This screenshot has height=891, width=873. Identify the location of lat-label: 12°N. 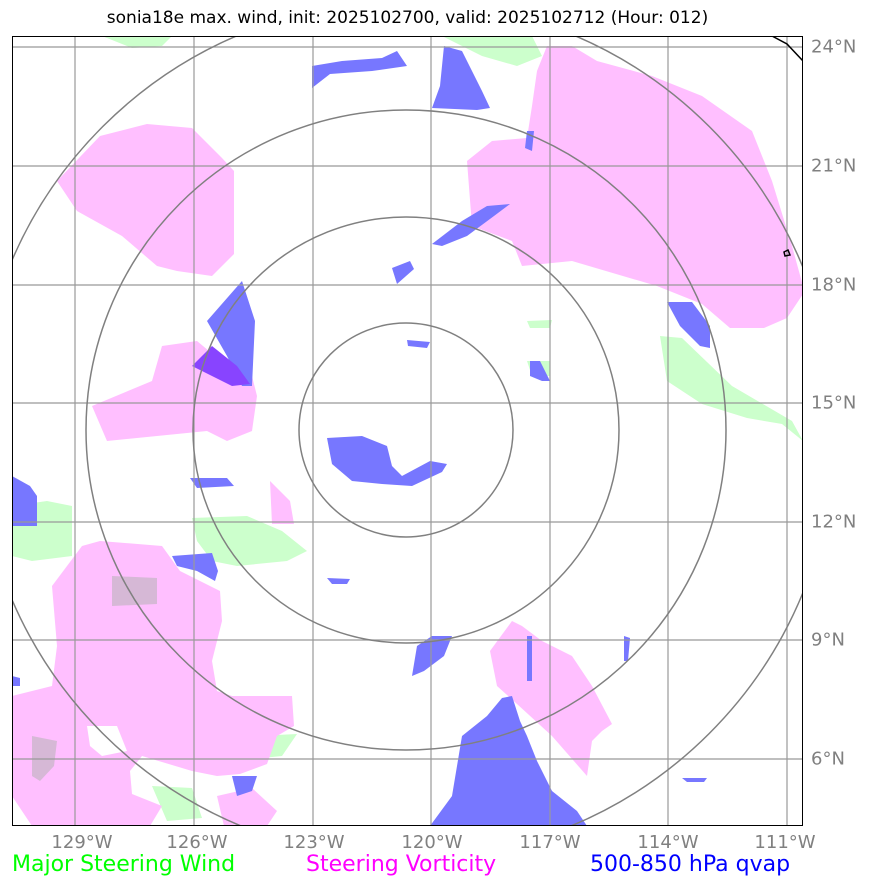
(834, 522).